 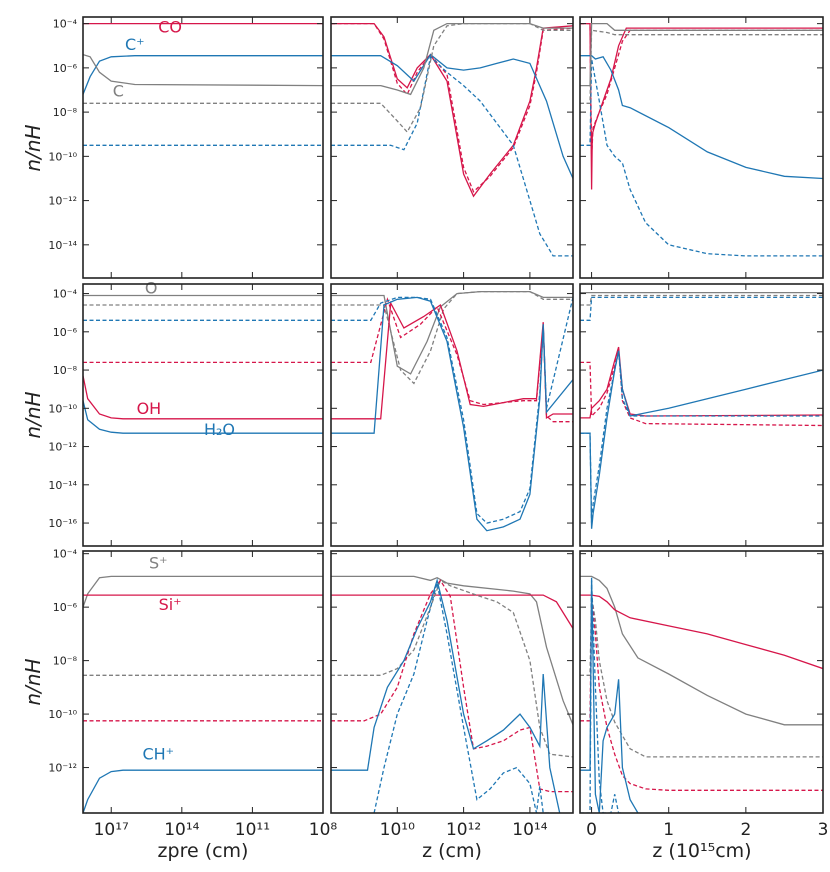 I want to click on x-tick-label-2-1: 1, so click(x=668, y=830).